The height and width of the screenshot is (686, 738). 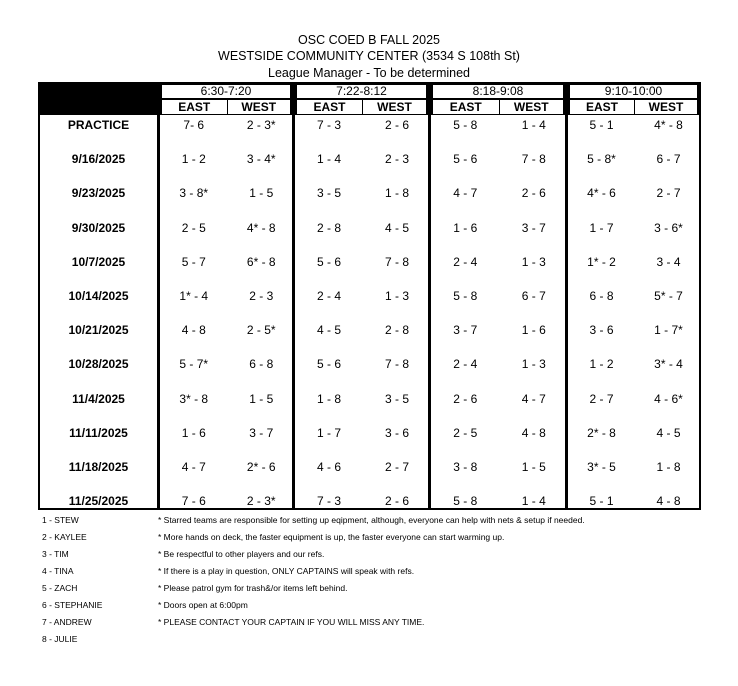 What do you see at coordinates (668, 296) in the screenshot?
I see `west-game-cell: 5* - 7` at bounding box center [668, 296].